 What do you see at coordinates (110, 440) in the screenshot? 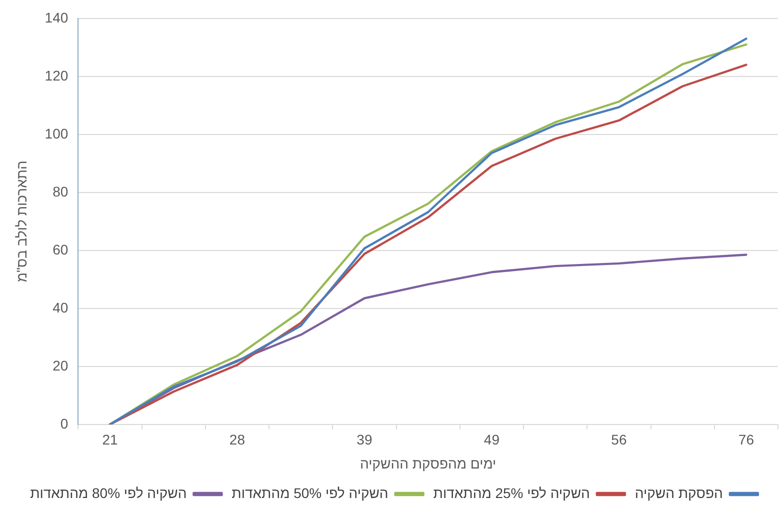
I see `x-tick-label: 21` at bounding box center [110, 440].